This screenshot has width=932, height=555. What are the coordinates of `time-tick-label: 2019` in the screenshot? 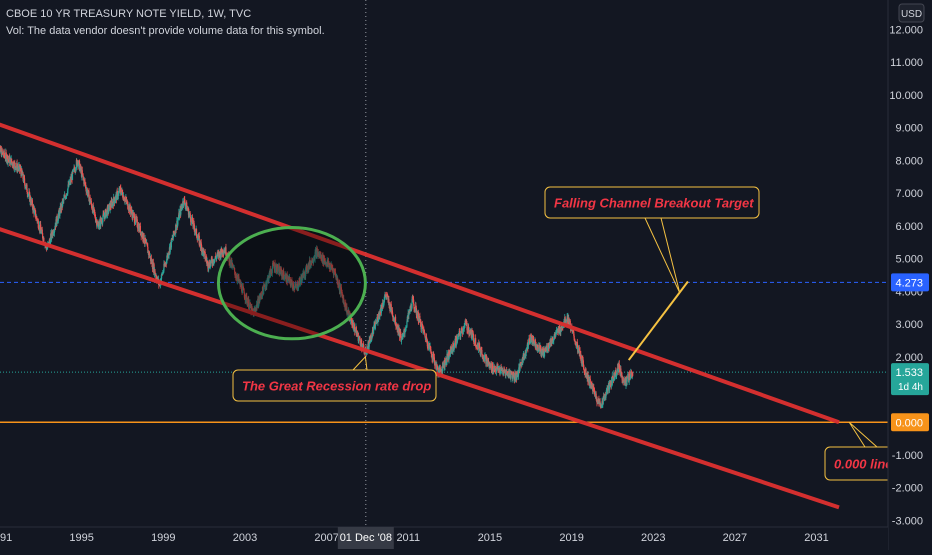 It's located at (571, 538).